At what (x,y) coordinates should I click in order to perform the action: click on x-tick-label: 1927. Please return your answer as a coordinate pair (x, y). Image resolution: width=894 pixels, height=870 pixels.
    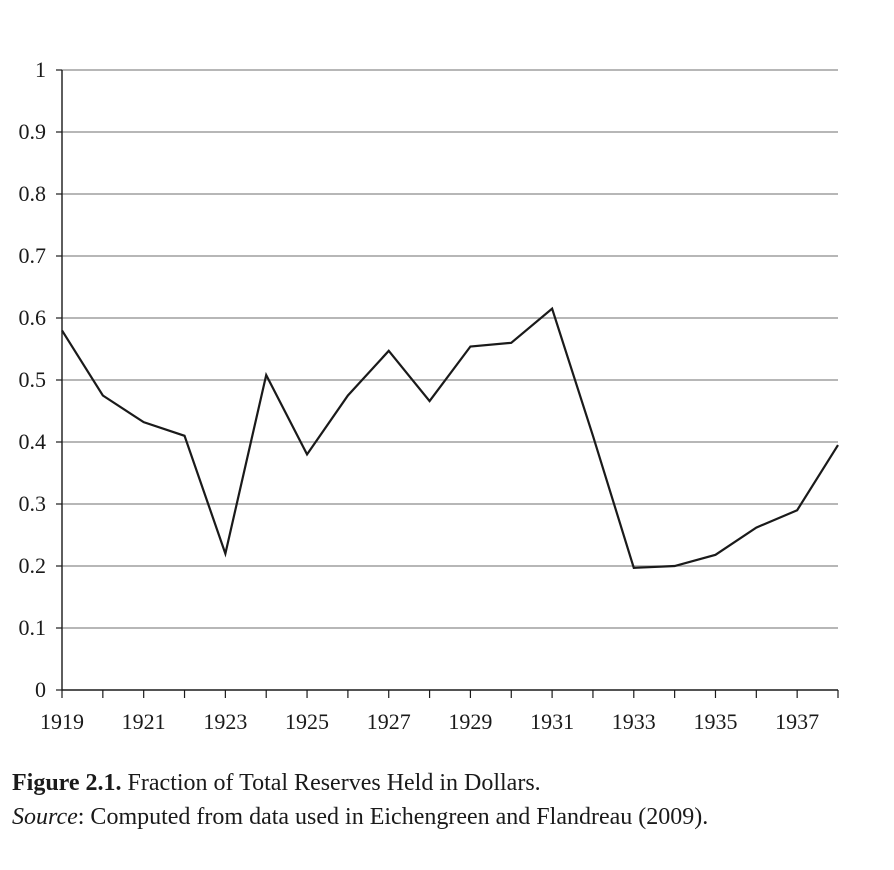
    Looking at the image, I should click on (389, 721).